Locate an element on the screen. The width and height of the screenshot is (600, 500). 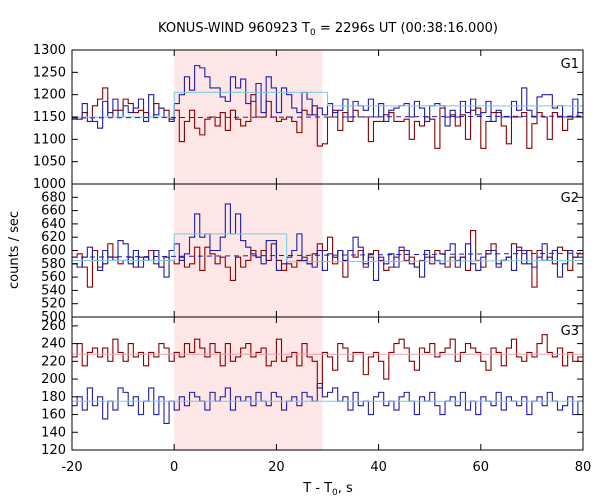
y-tick-label: 540 is located at coordinates (53, 290).